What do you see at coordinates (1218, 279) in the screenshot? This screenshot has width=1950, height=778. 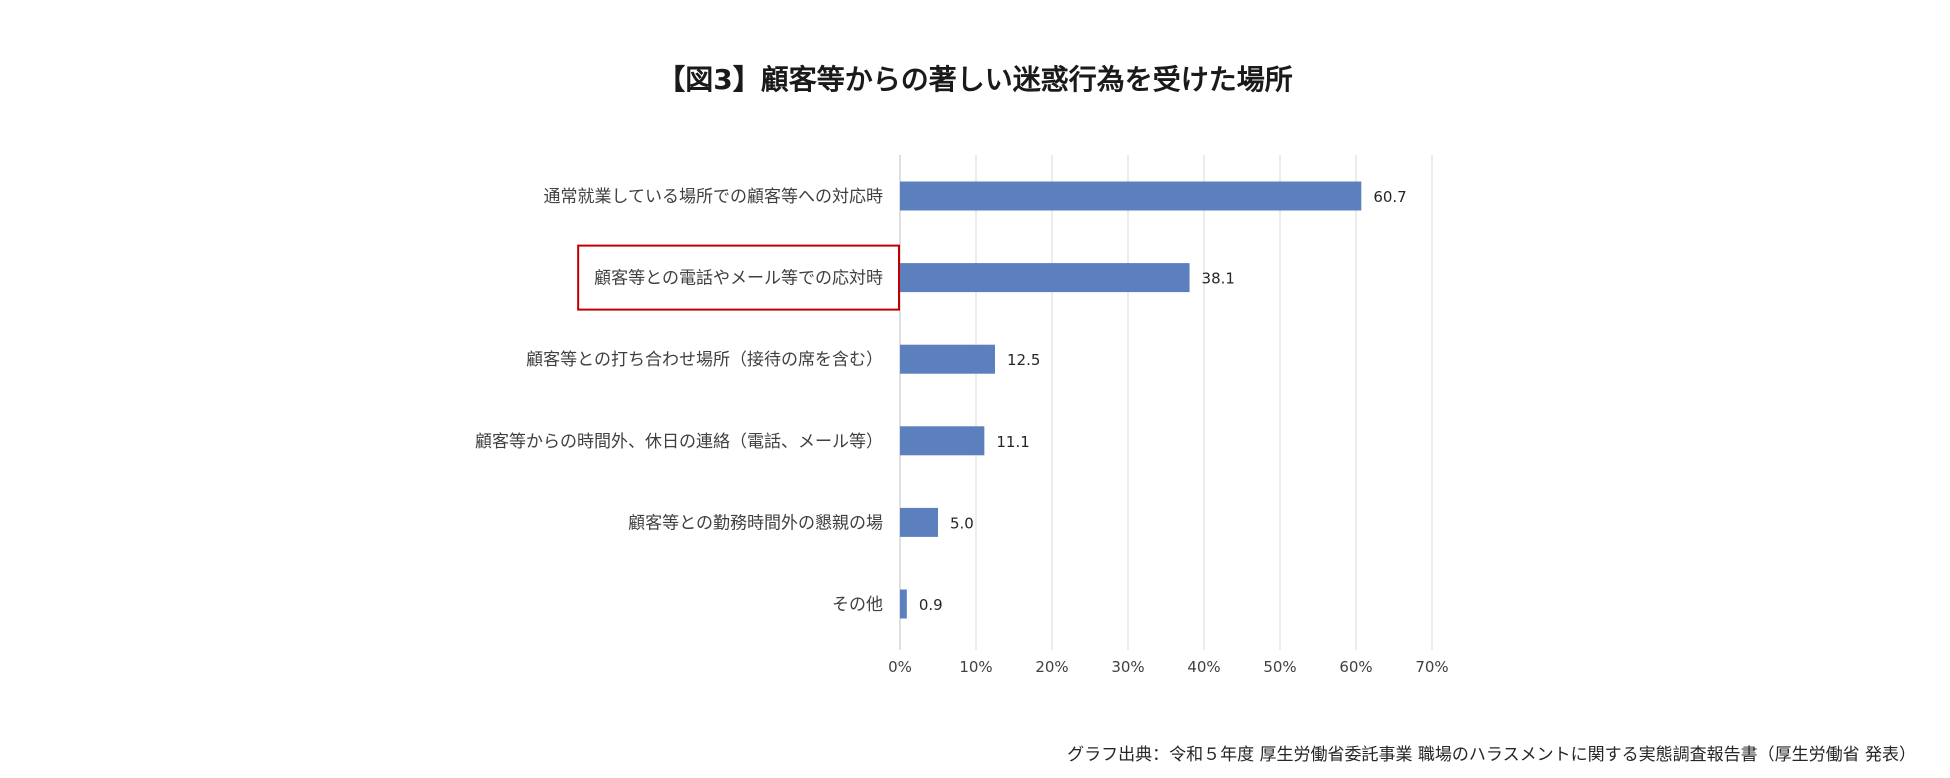 I see `value-label: 38.1` at bounding box center [1218, 279].